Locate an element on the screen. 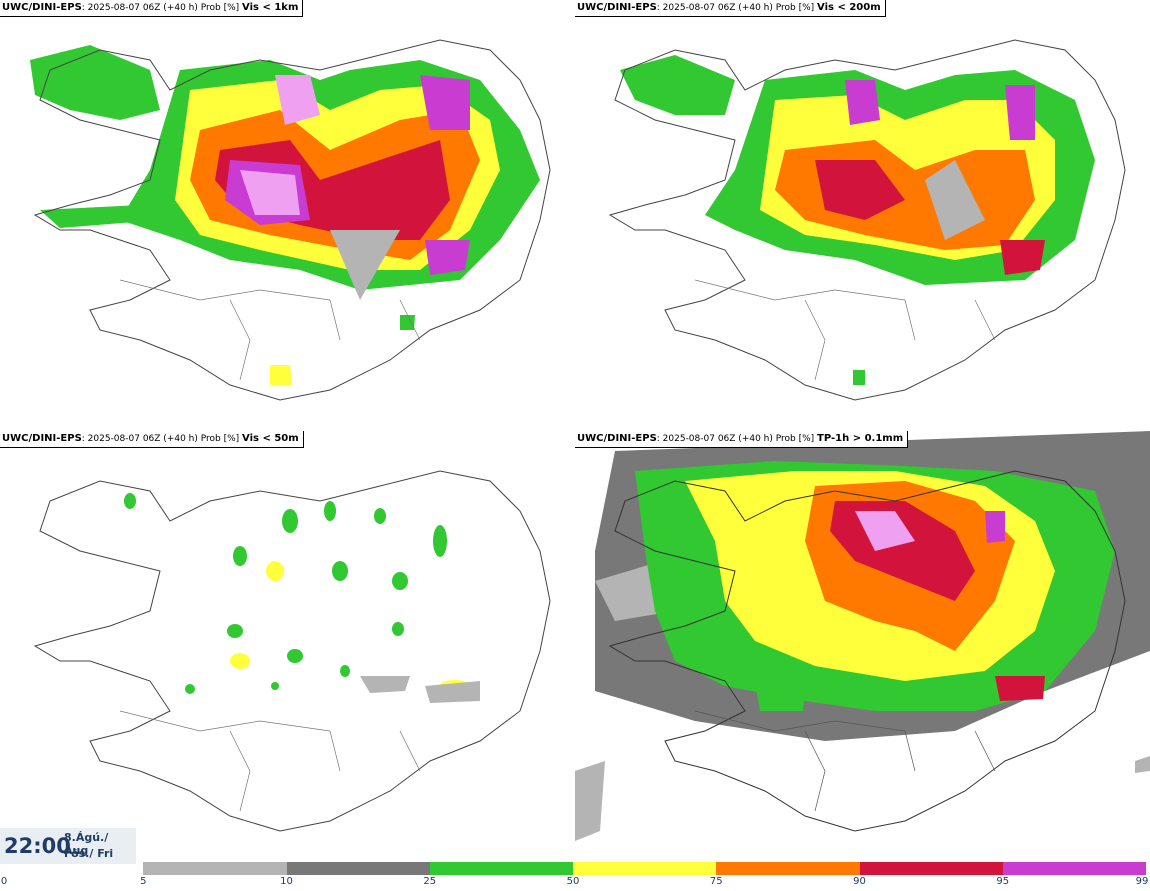 The image size is (1150, 891). valid-time-box: 22:00 8.Ágú./ Aug Fös./ Fri is located at coordinates (68, 846).